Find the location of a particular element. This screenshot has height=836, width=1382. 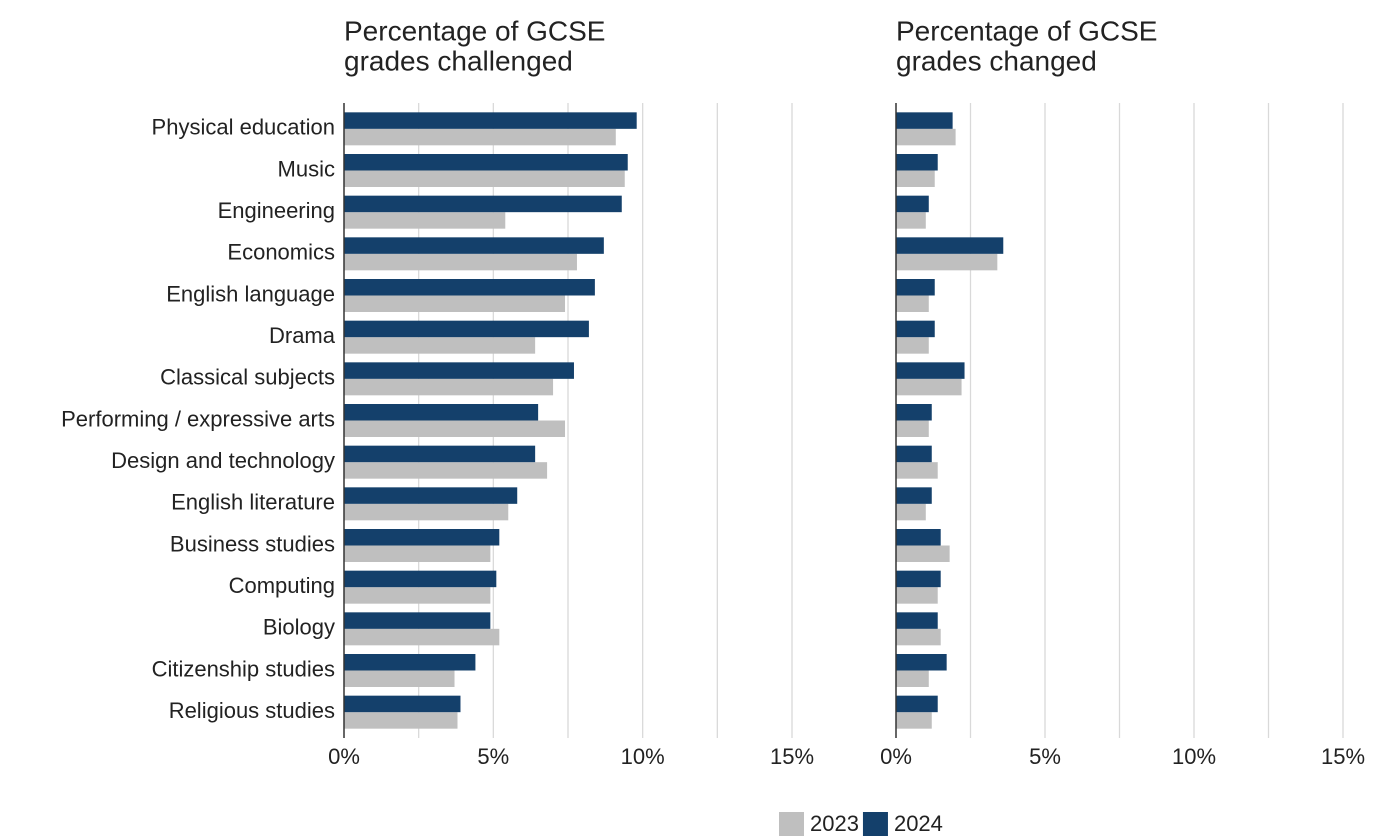

legend-label: 2024 is located at coordinates (918, 823).